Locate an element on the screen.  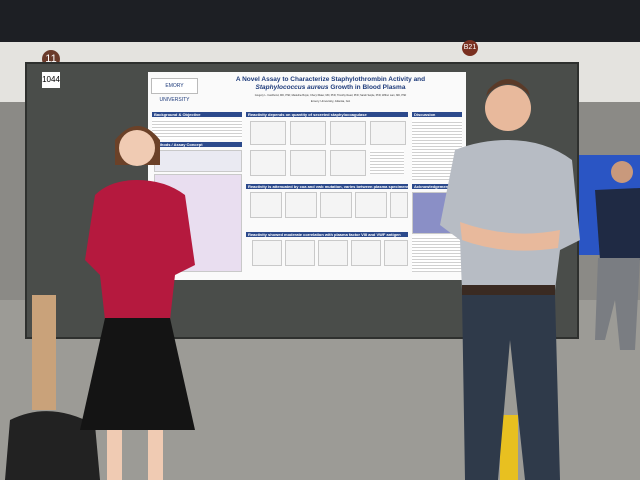
person-left is located at coordinates (137, 303).